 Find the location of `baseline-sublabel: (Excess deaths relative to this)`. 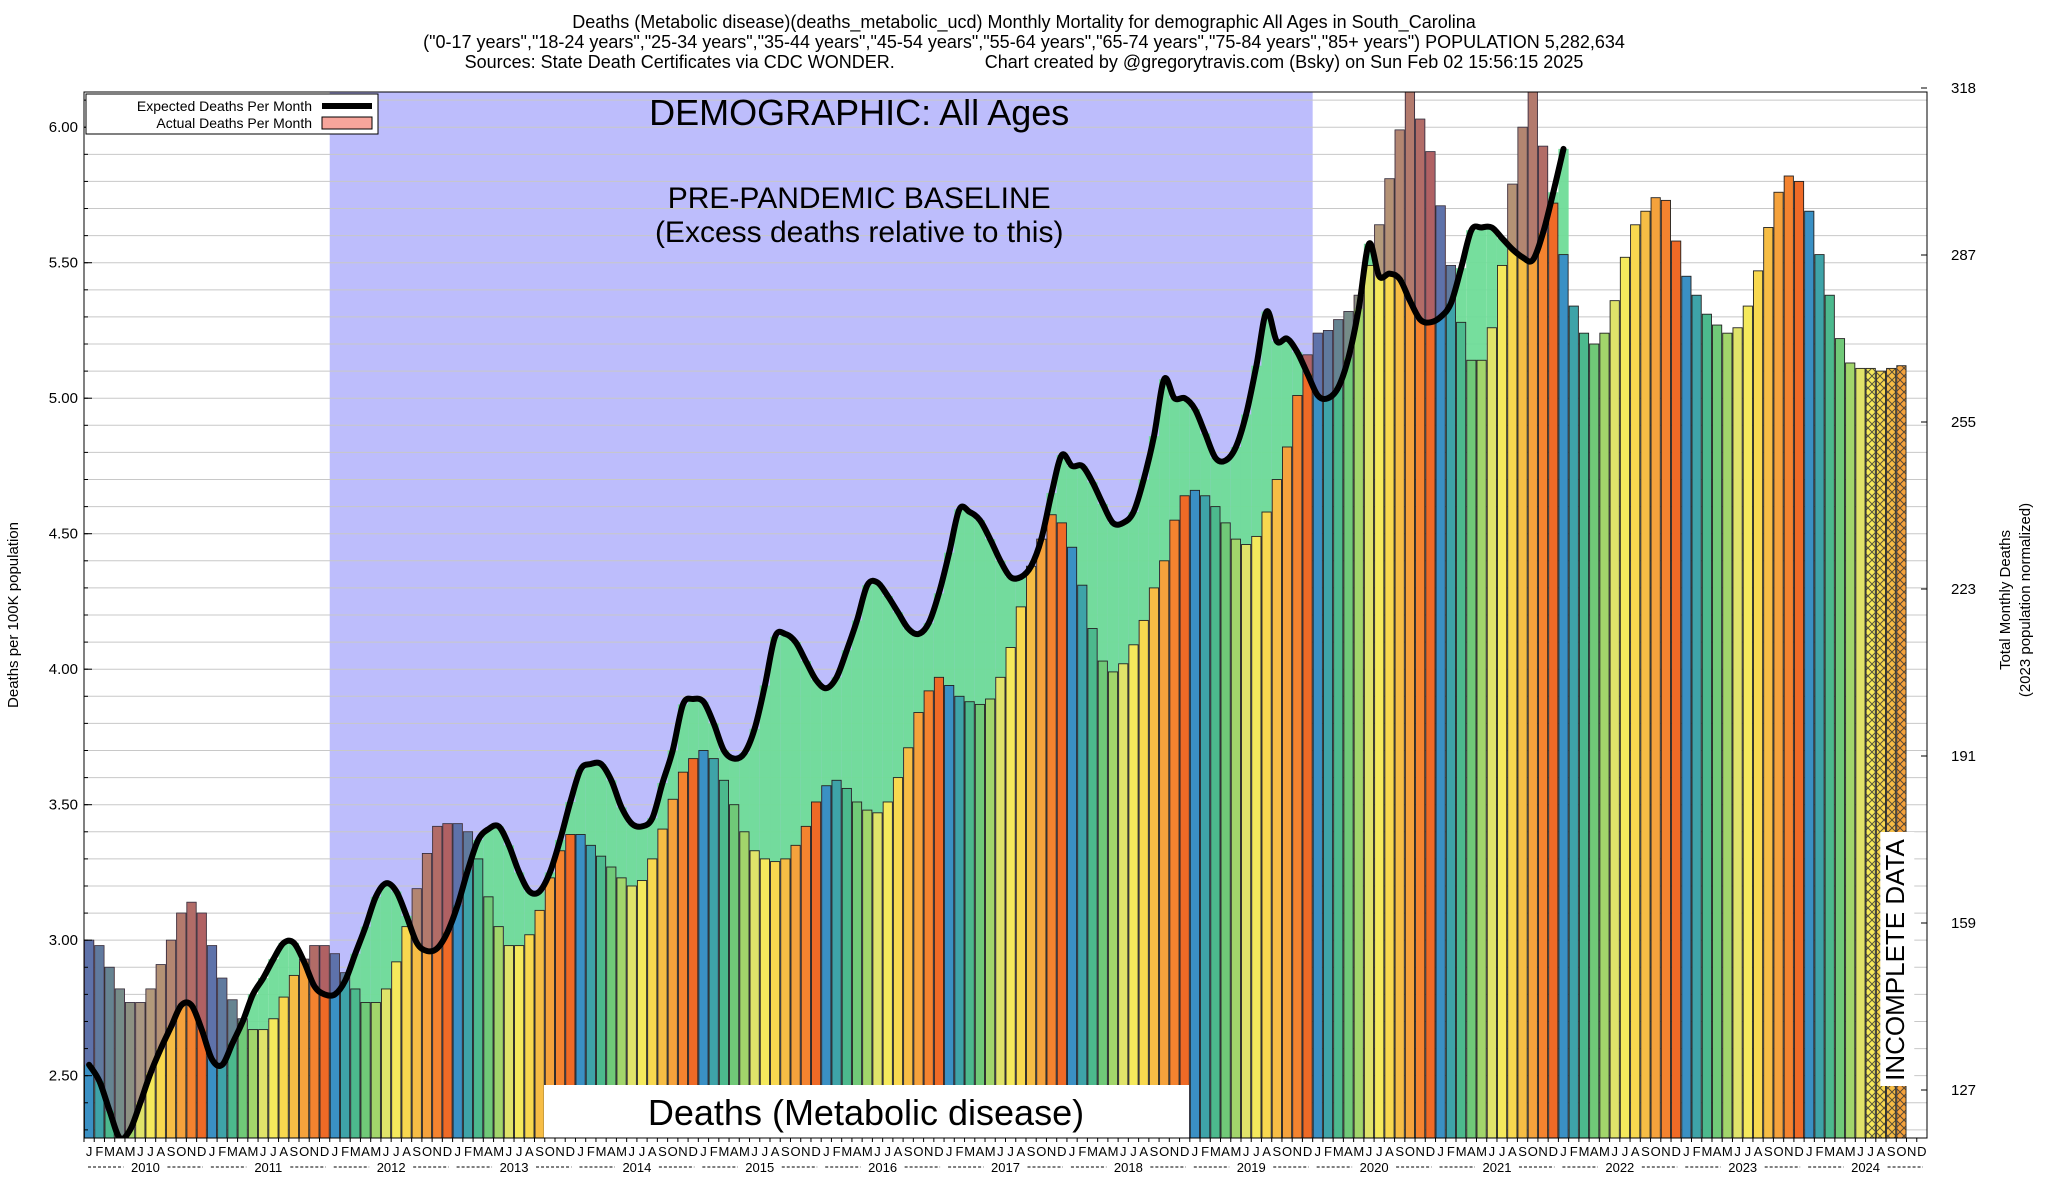

baseline-sublabel: (Excess deaths relative to this) is located at coordinates (859, 232).